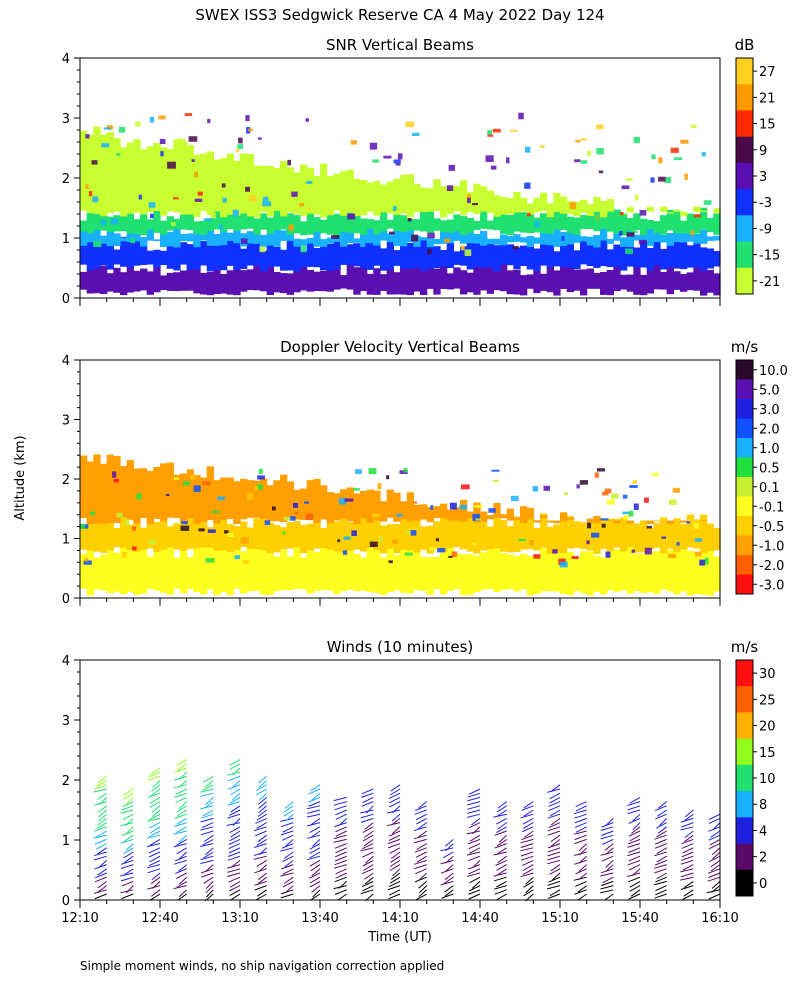  I want to click on colorbar-label: 1.0, so click(769, 449).